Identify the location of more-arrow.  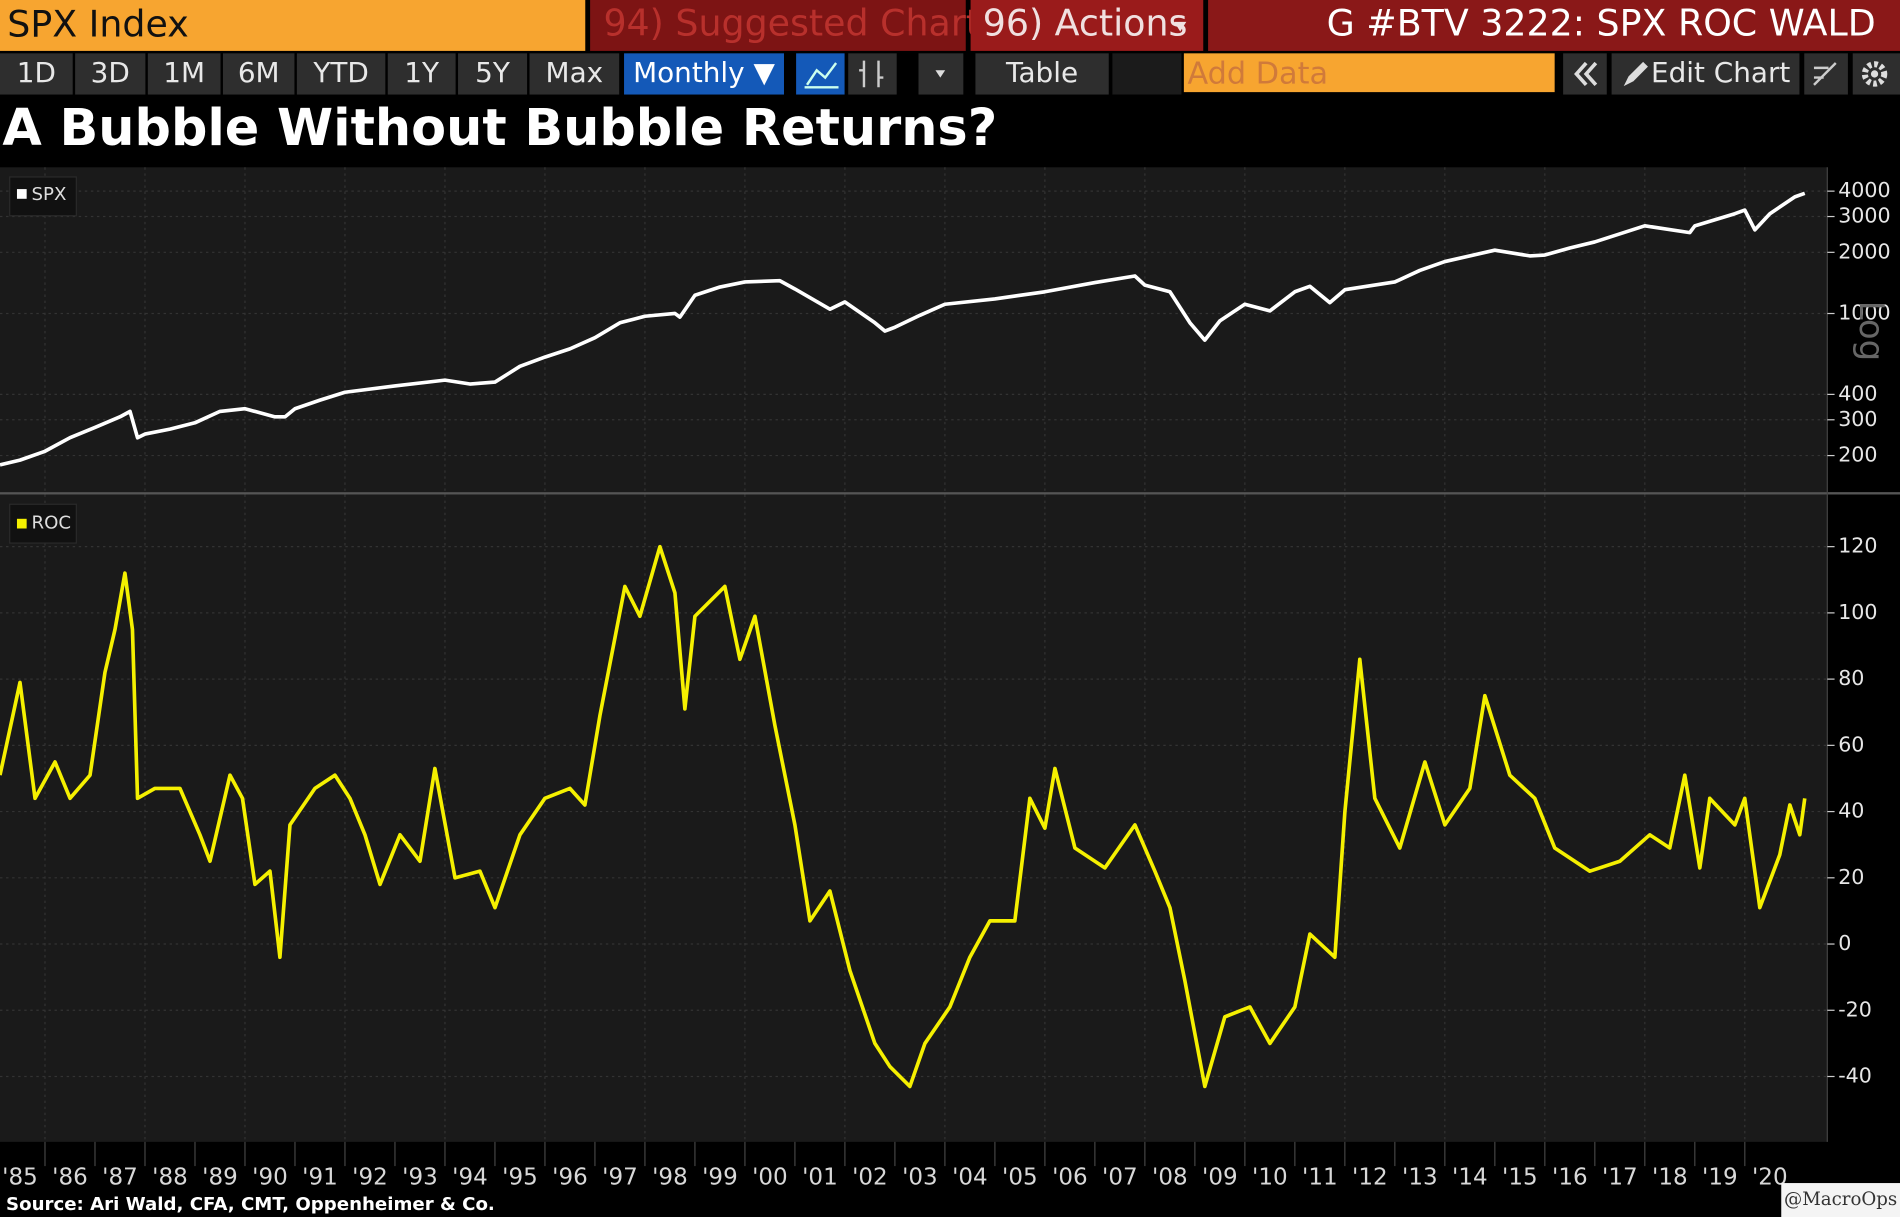
(940, 74).